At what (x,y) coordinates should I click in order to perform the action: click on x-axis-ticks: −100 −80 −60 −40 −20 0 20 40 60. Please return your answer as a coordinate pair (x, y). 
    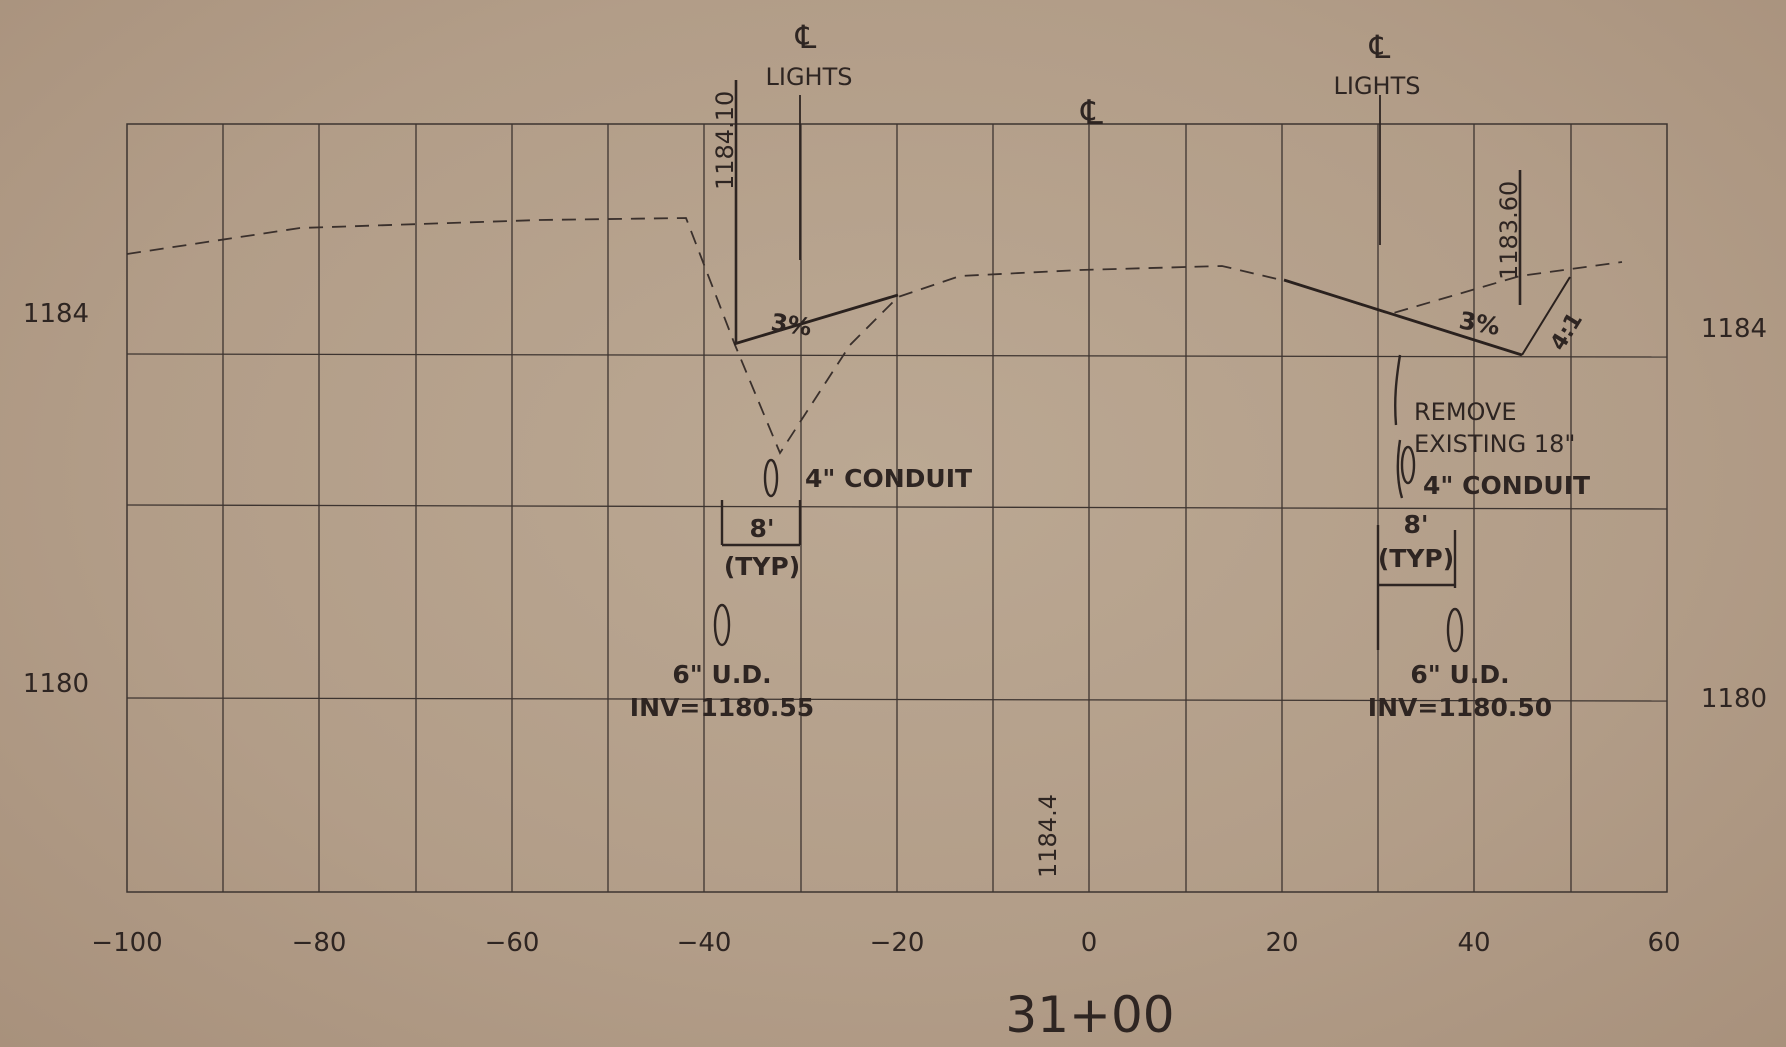
    Looking at the image, I should click on (885, 943).